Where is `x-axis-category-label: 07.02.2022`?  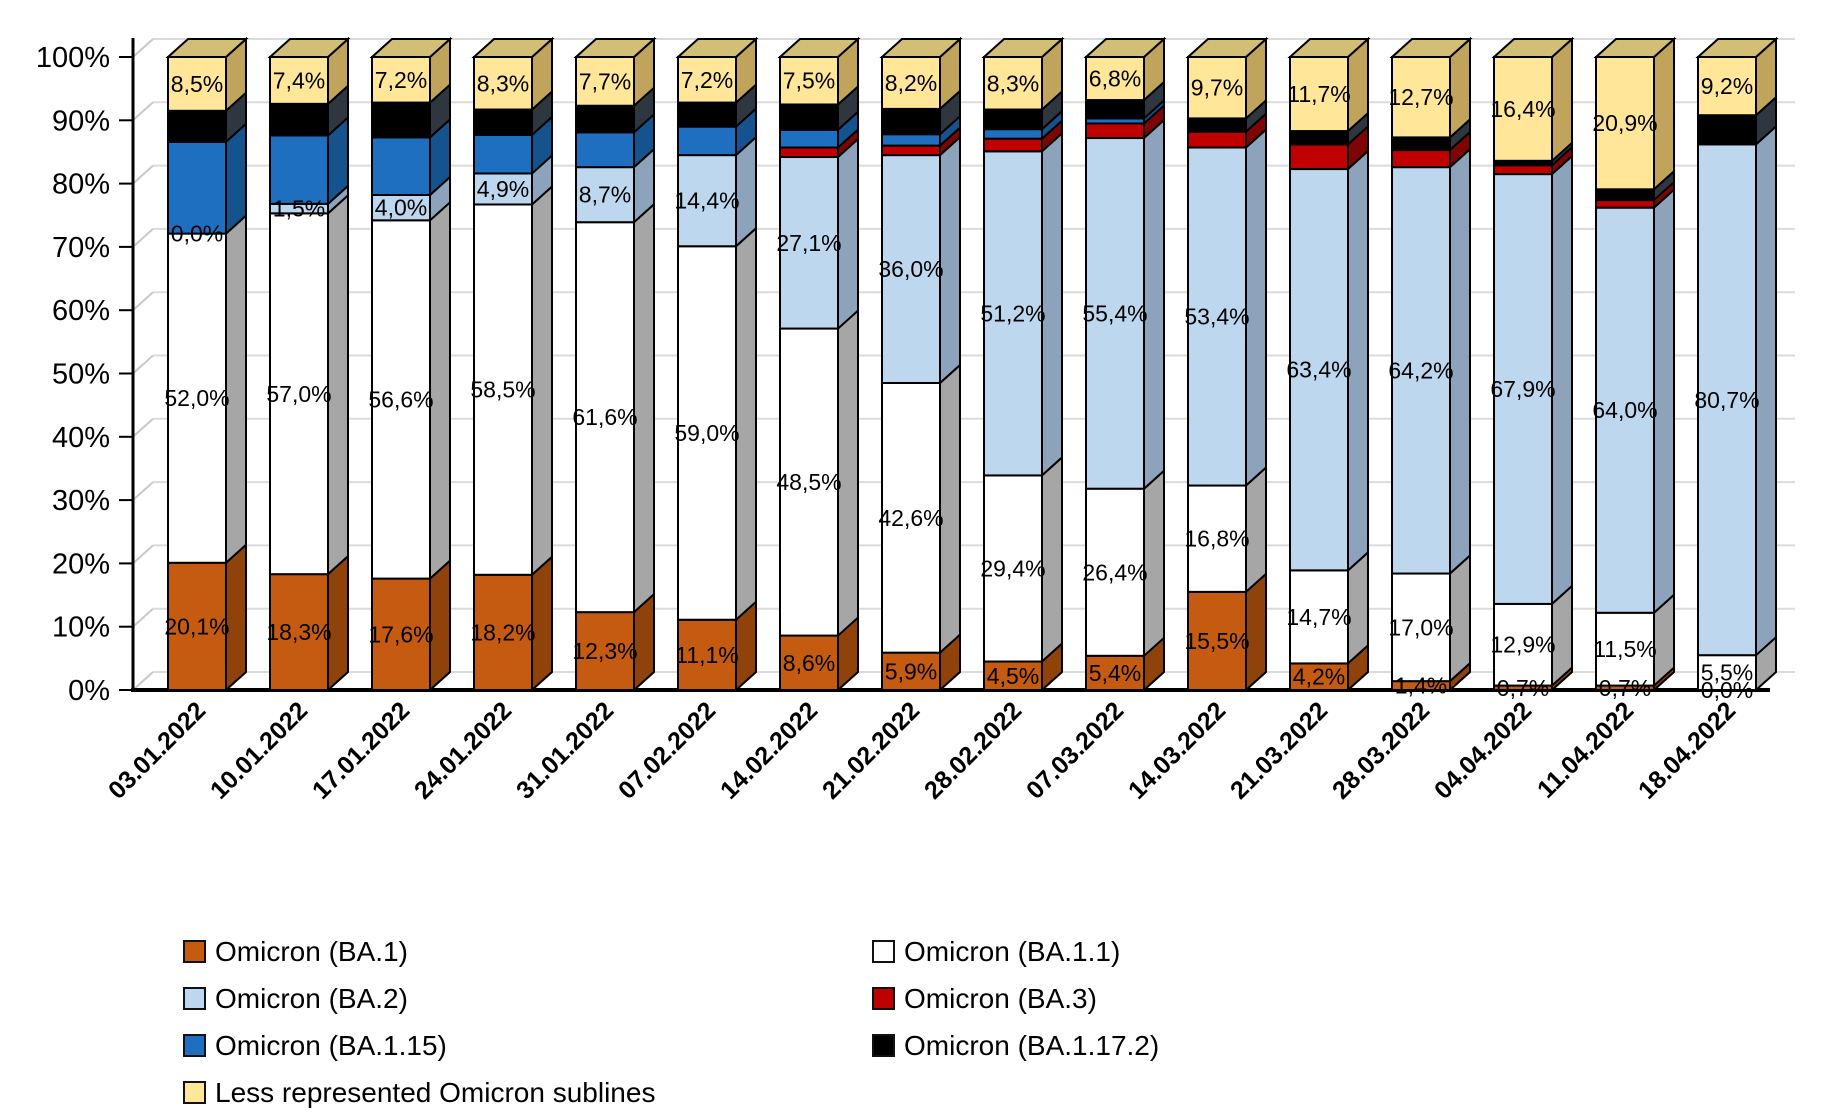
x-axis-category-label: 07.02.2022 is located at coordinates (667, 750).